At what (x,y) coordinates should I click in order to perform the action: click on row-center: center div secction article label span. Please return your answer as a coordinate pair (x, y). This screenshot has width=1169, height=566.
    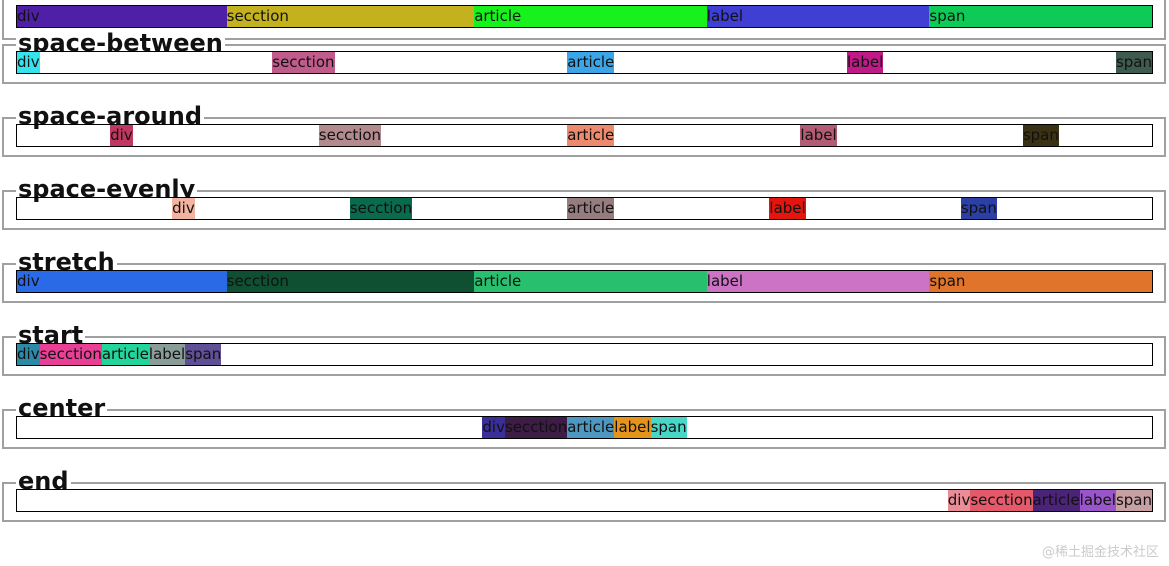
    Looking at the image, I should click on (584, 421).